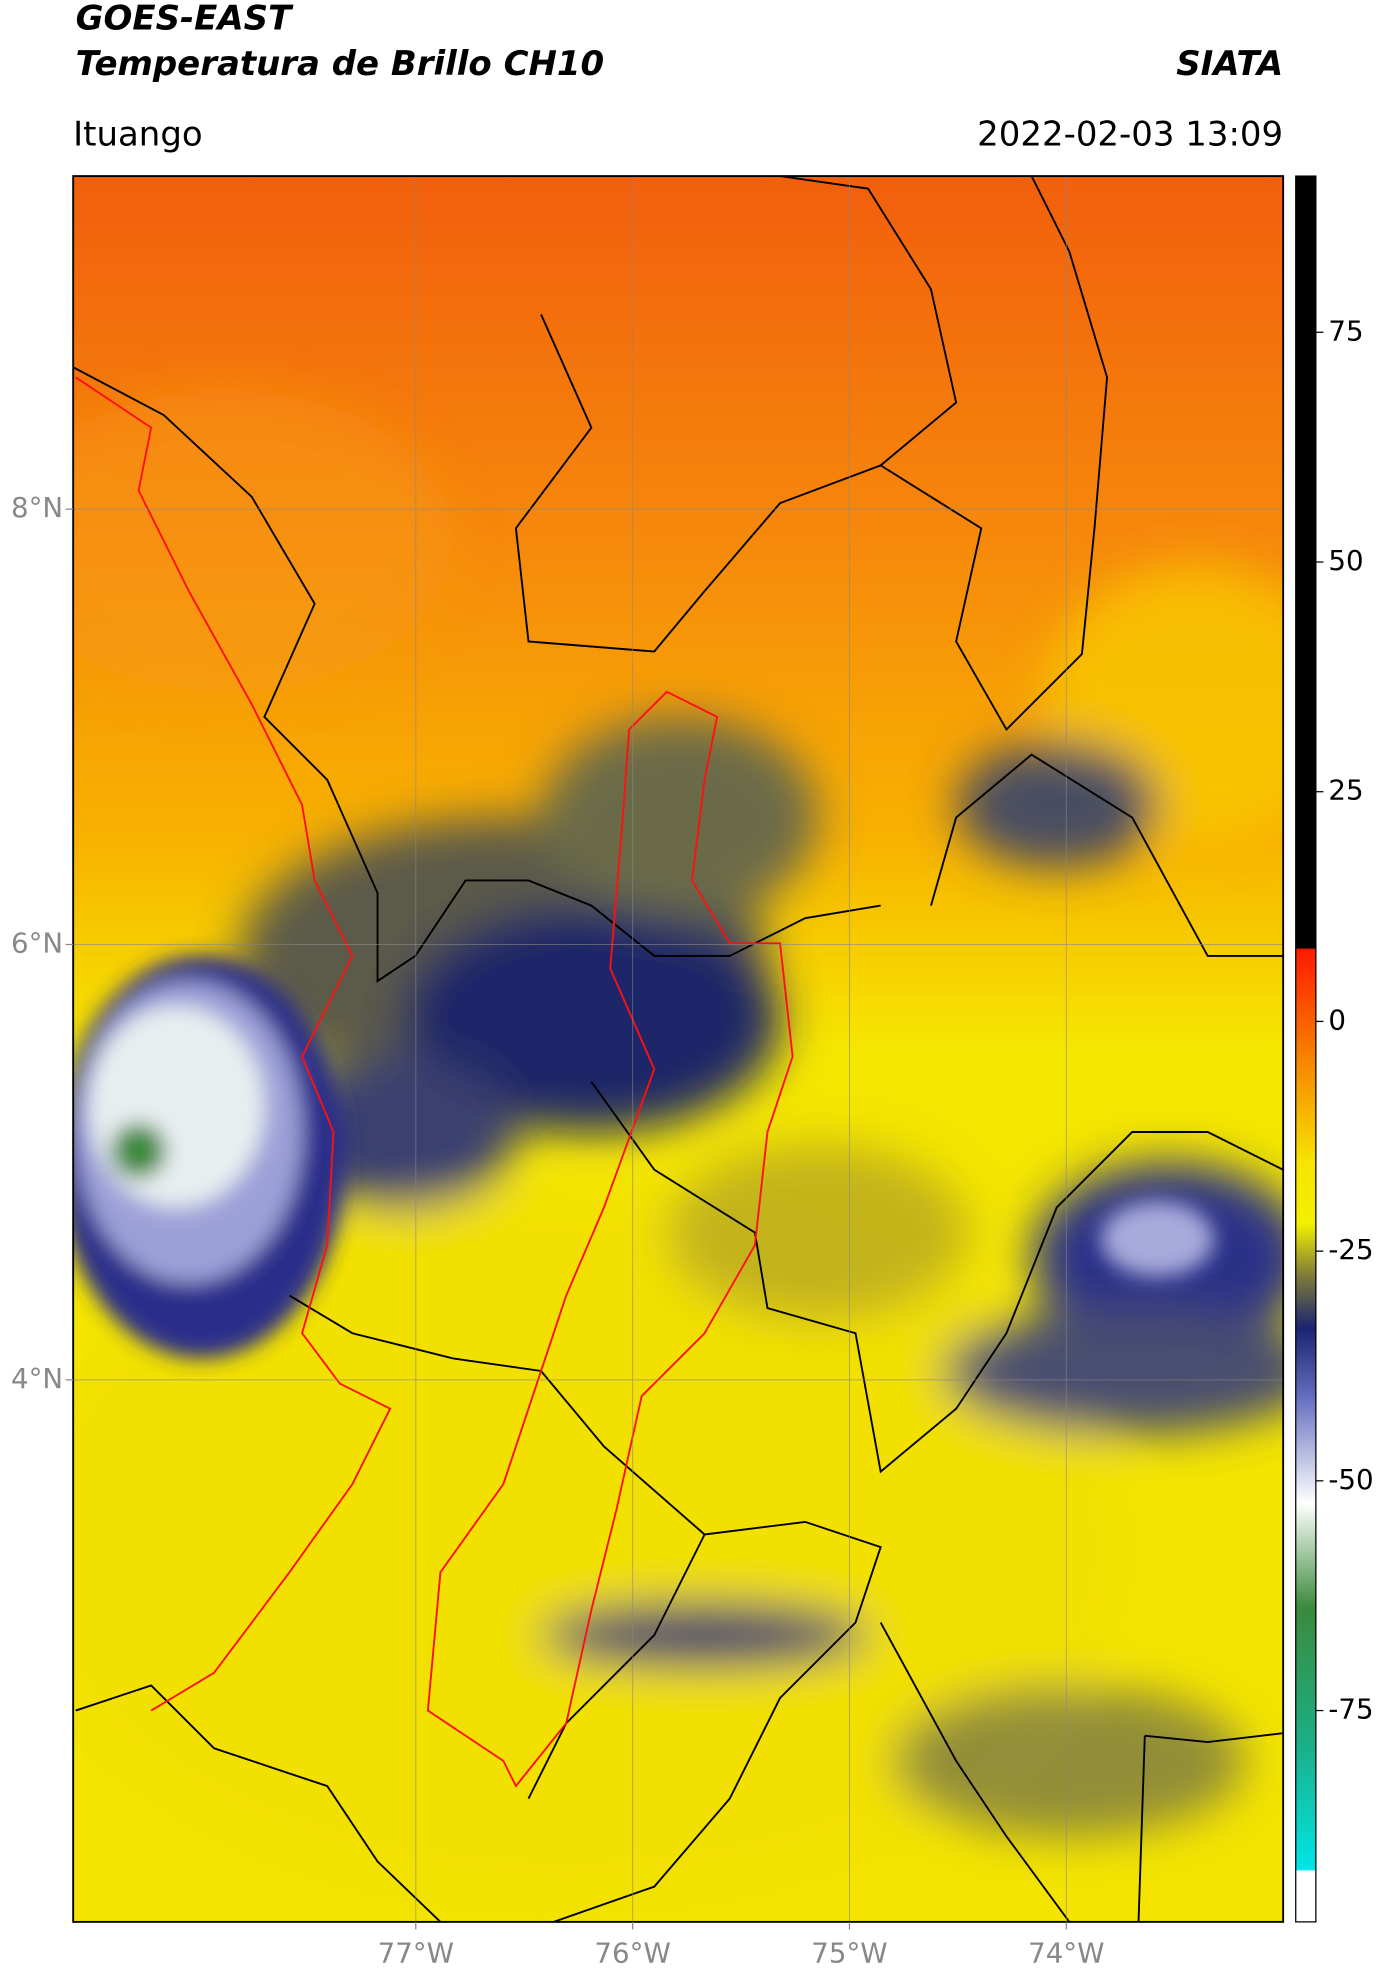  What do you see at coordinates (1337, 1019) in the screenshot?
I see `colorbar-tick-label: 0` at bounding box center [1337, 1019].